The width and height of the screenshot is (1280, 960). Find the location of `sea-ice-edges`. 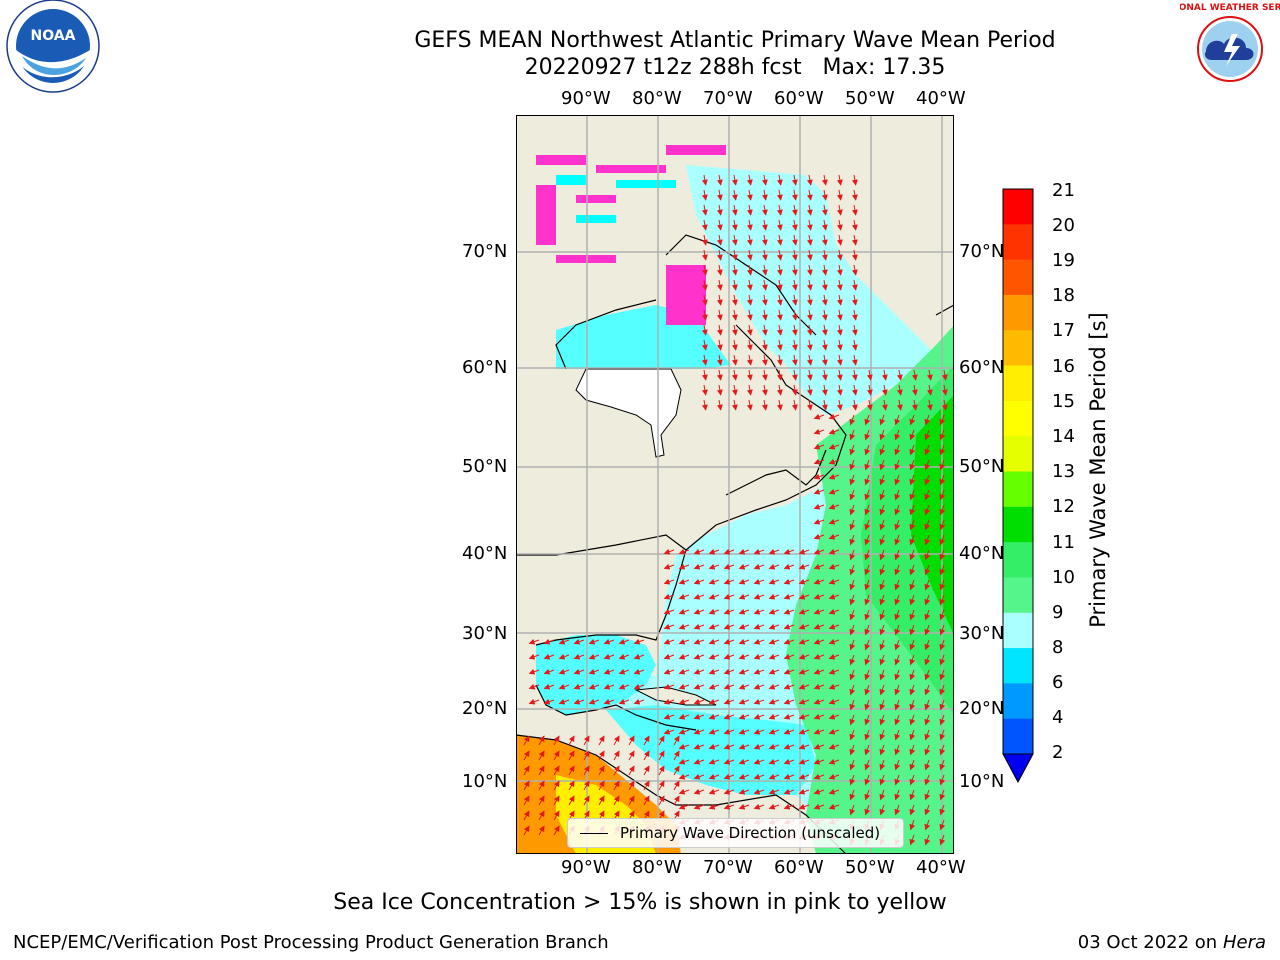

sea-ice-edges is located at coordinates (616, 199).